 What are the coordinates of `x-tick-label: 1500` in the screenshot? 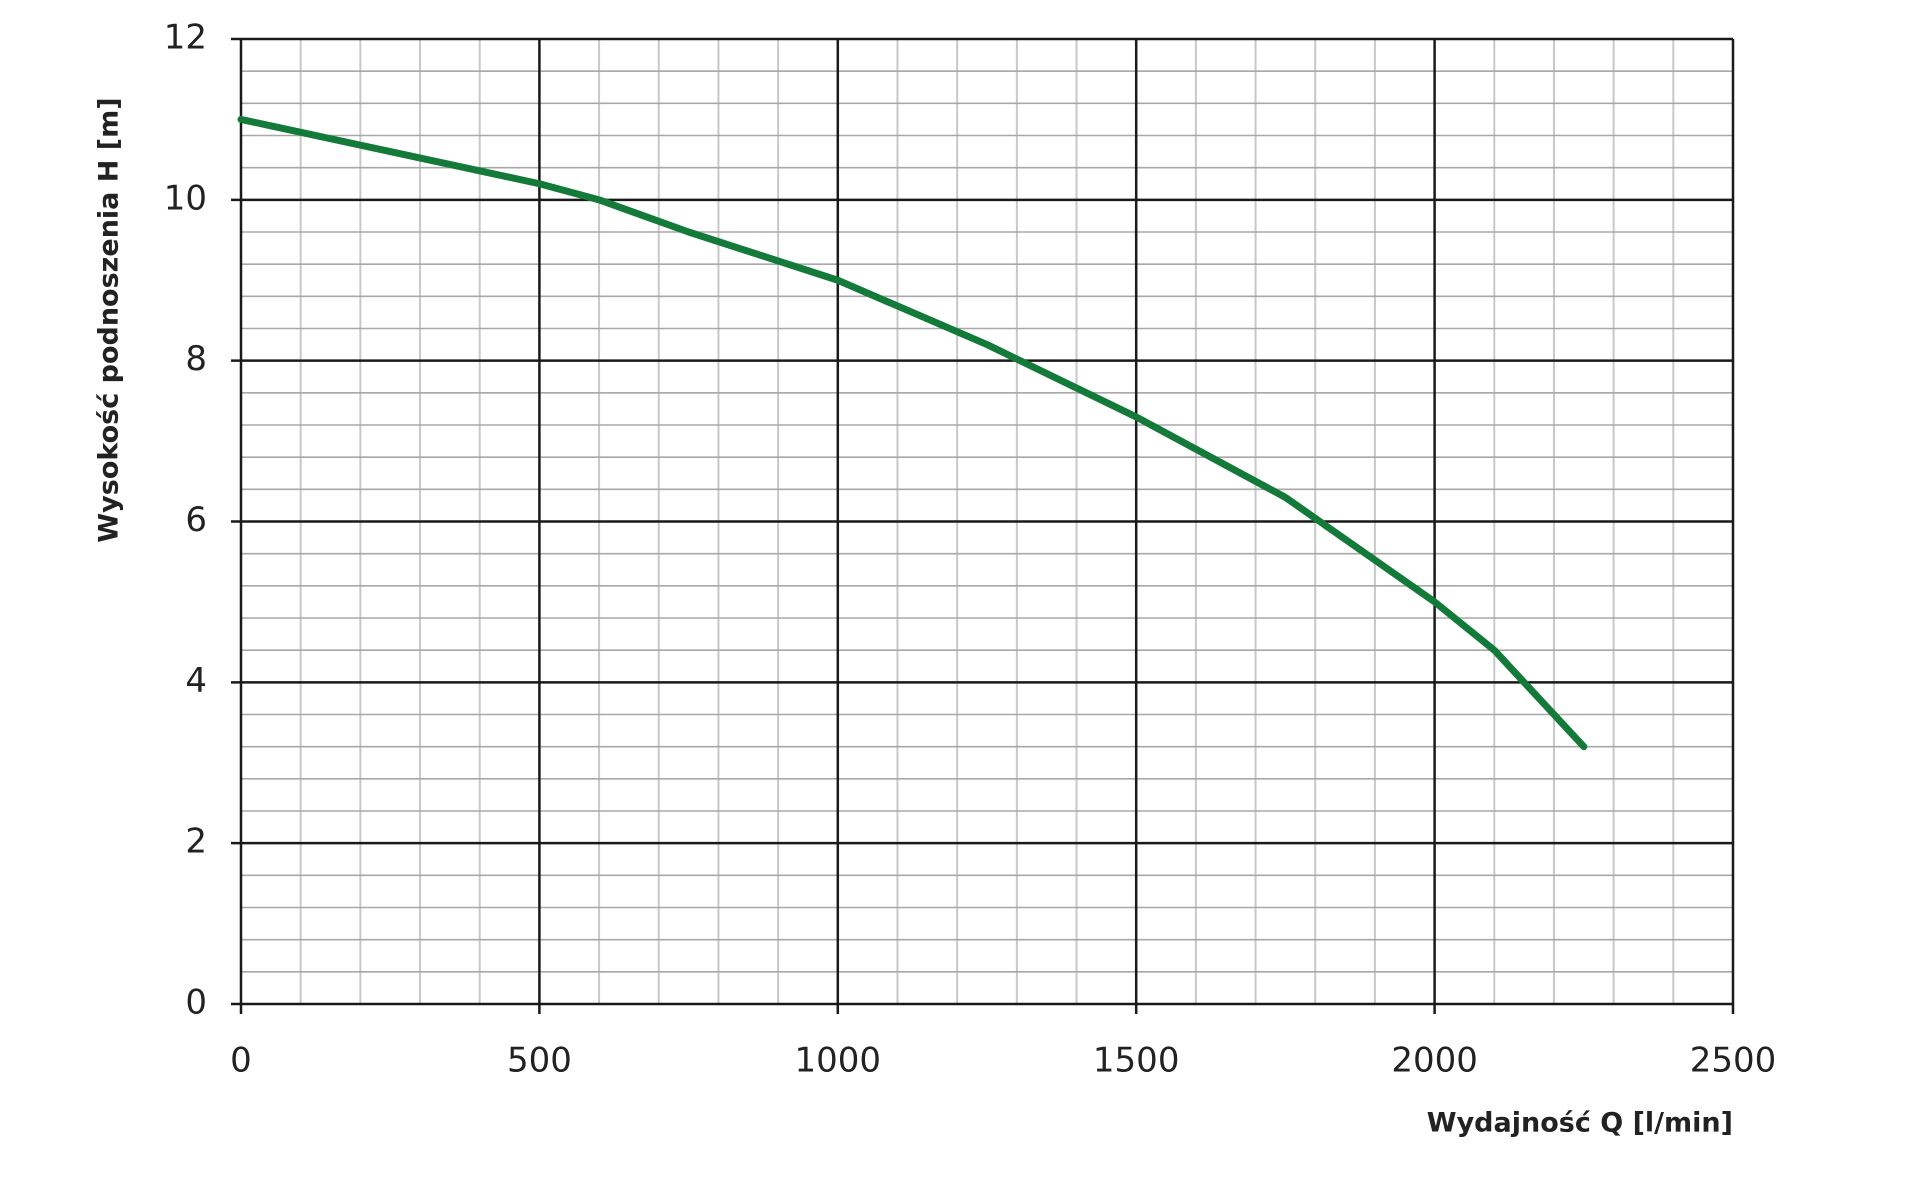 It's located at (1136, 1061).